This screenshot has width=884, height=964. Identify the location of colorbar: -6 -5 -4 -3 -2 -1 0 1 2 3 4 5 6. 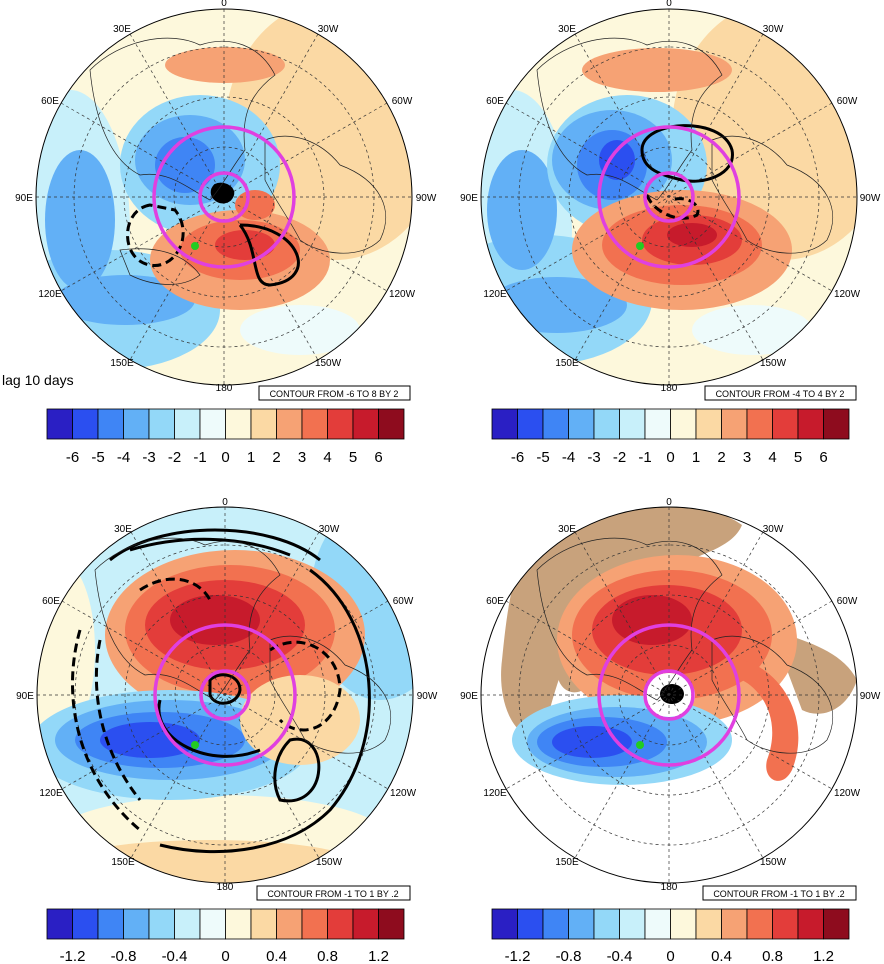
(670, 437).